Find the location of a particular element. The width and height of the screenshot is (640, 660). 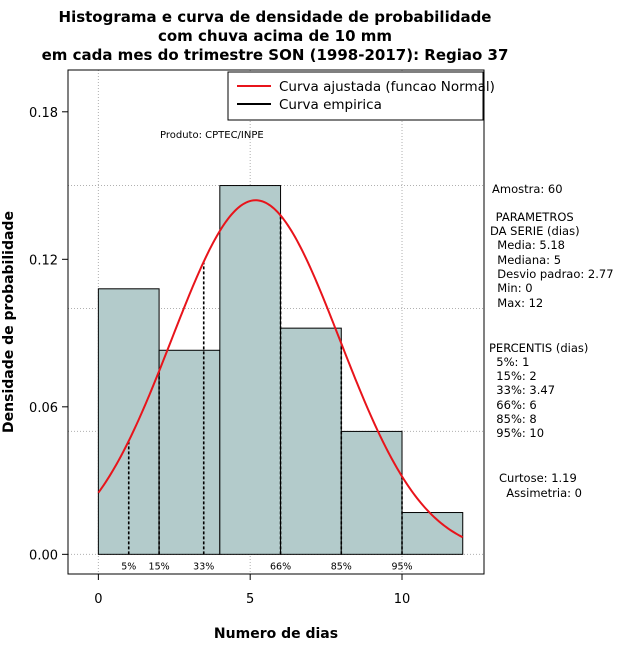

stats-max: Max: 12 is located at coordinates (516, 303).